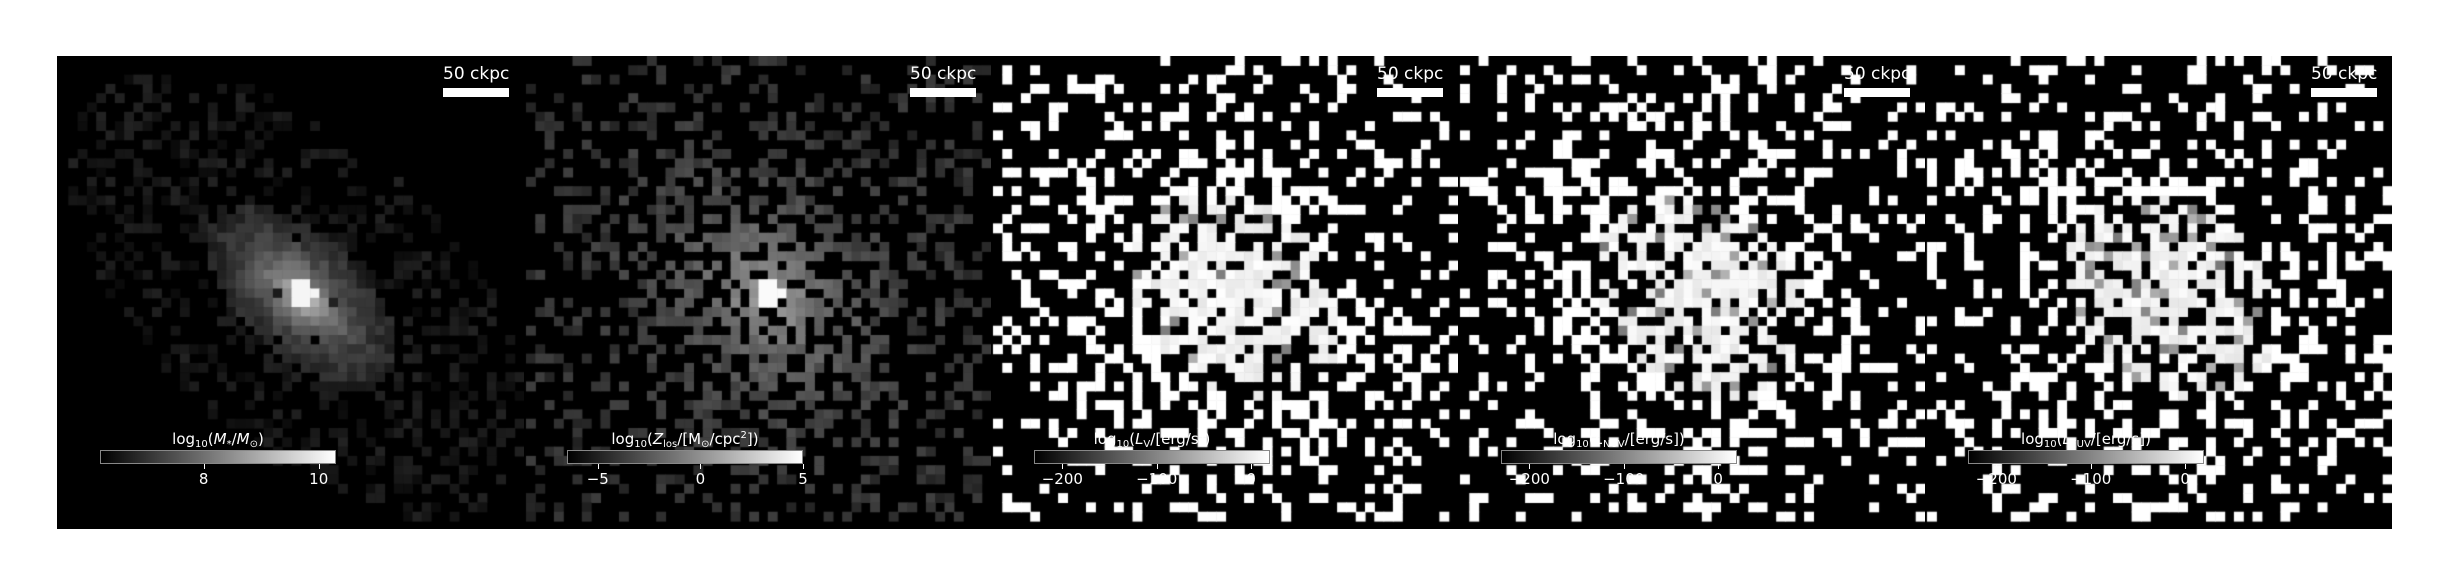 Image resolution: width=2444 pixels, height=584 pixels. What do you see at coordinates (685, 440) in the screenshot?
I see `colorbar-title: log10(Zlos/[M⊙/cpc2])` at bounding box center [685, 440].